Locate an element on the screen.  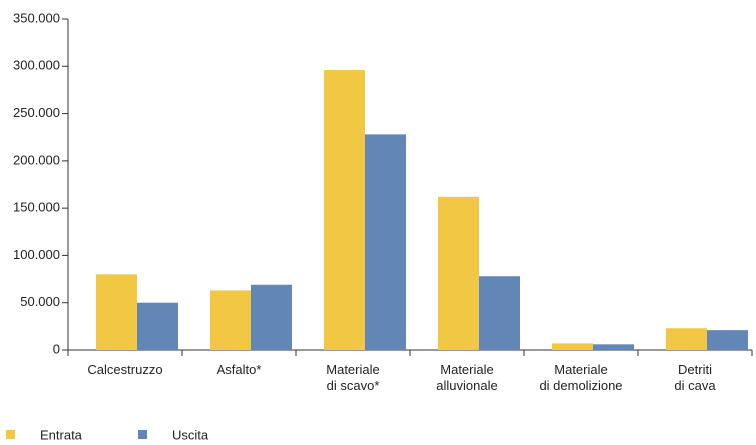
x-tick-label: Materiale di scavo* is located at coordinates (352, 377).